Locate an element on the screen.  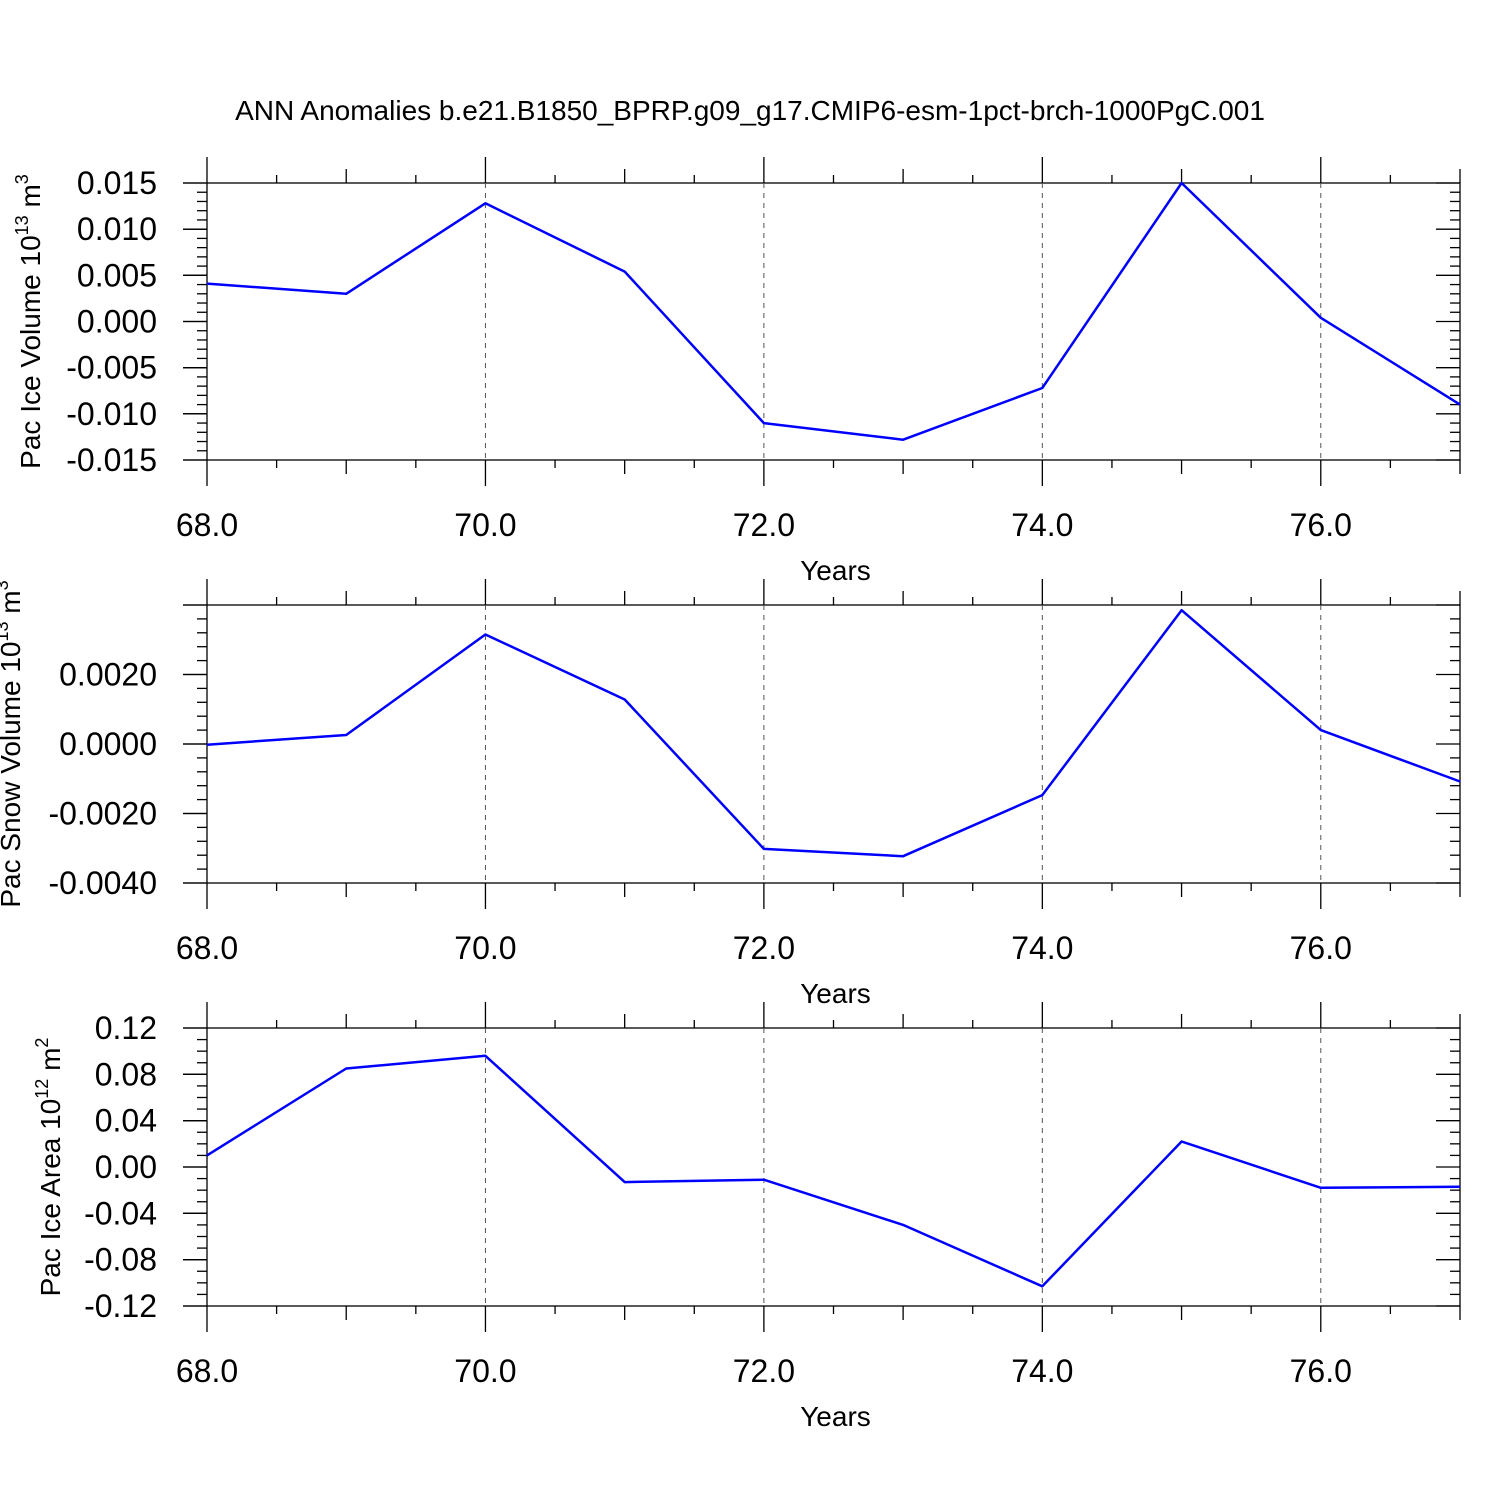
y-tick-label: 0.04 is located at coordinates (126, 1121).